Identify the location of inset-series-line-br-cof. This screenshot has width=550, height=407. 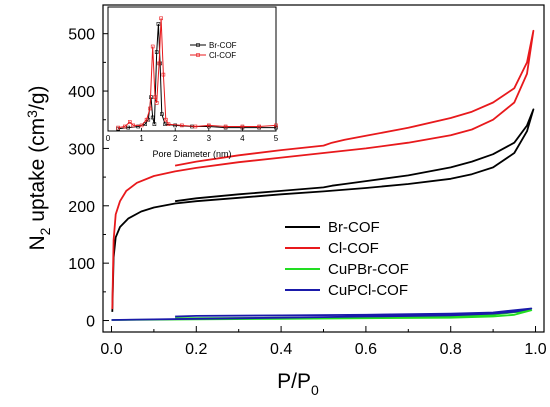
(197, 76).